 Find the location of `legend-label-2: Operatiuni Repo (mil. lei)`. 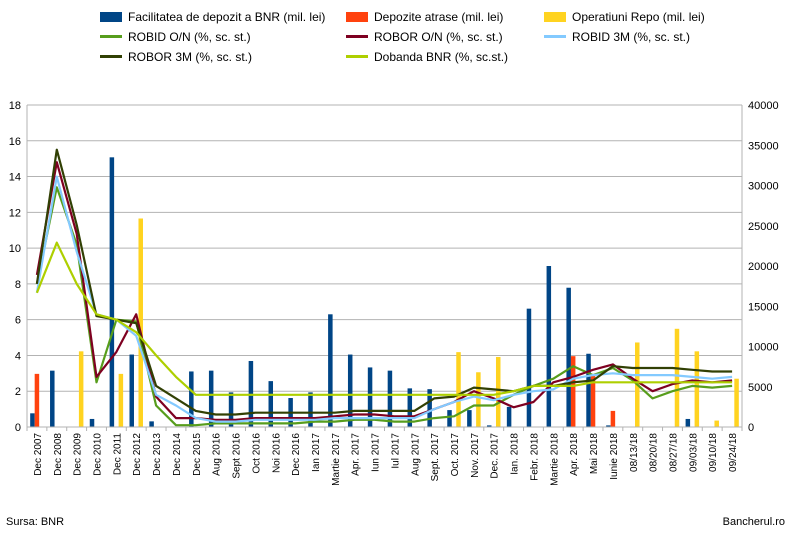

legend-label-2: Operatiuni Repo (mil. lei) is located at coordinates (638, 17).